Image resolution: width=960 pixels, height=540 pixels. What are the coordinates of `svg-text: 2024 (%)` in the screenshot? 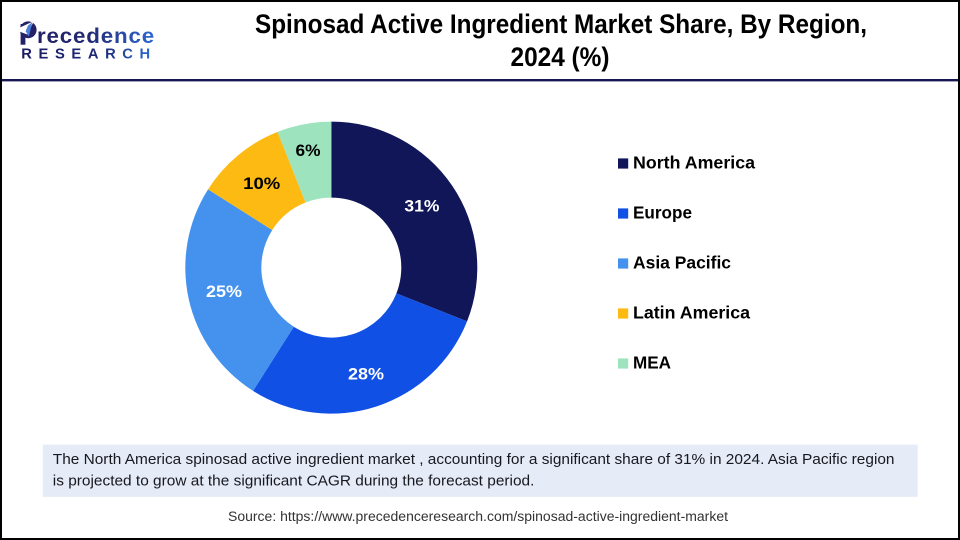 It's located at (560, 57).